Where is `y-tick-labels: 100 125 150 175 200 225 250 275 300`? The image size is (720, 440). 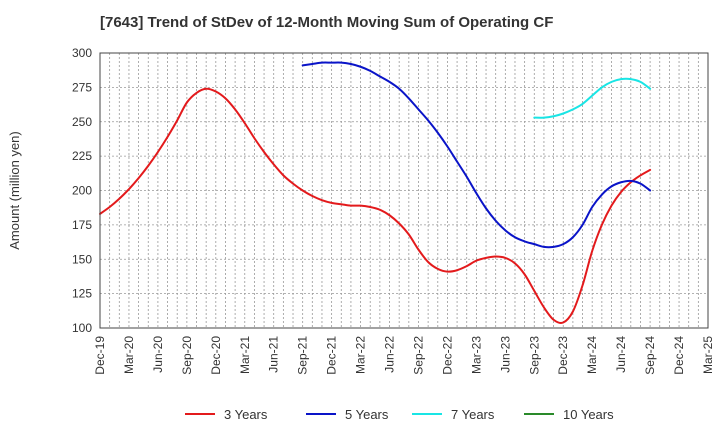
y-tick-labels: 100 125 150 175 200 225 250 275 300 is located at coordinates (82, 190).